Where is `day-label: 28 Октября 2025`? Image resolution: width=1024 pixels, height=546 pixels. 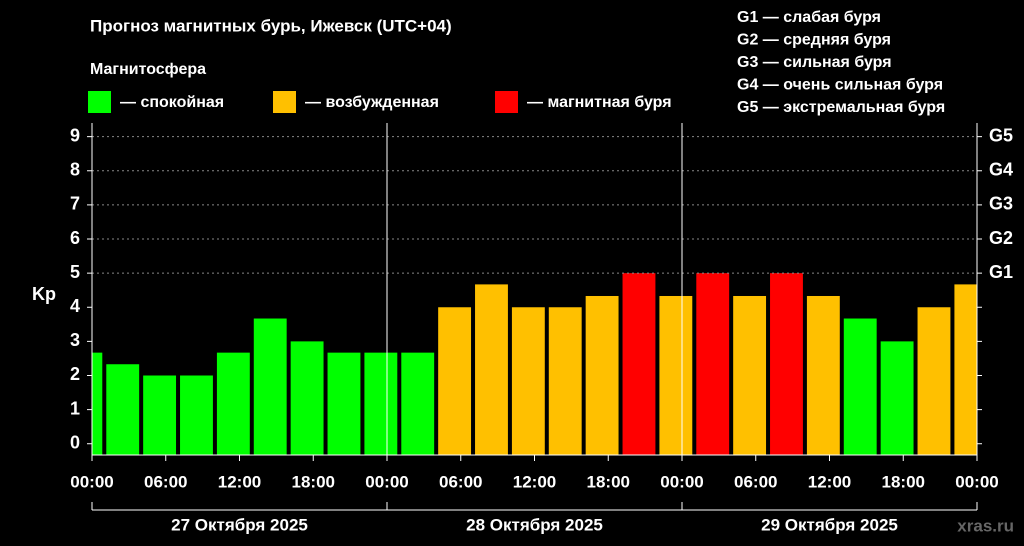 day-label: 28 Октября 2025 is located at coordinates (534, 524).